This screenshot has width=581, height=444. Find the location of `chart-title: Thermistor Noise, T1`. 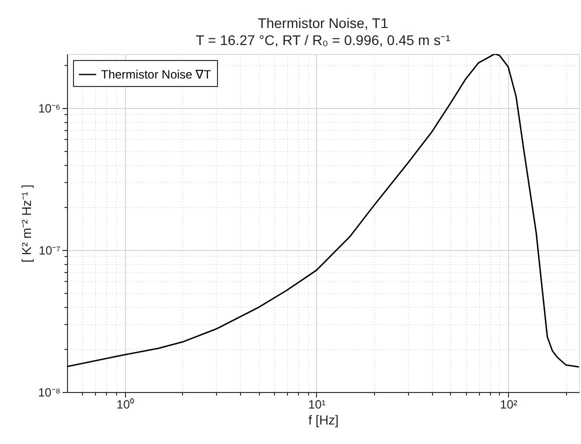

chart-title: Thermistor Noise, T1 is located at coordinates (323, 23).